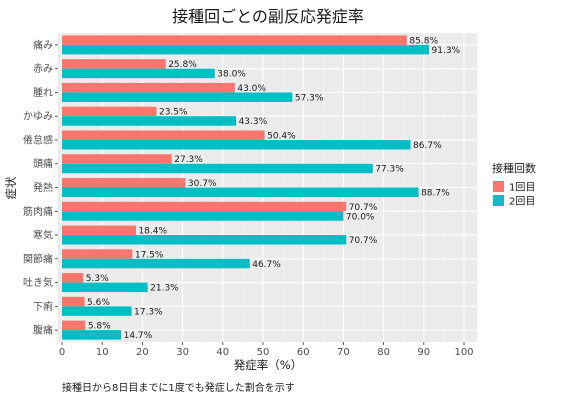 This screenshot has width=567, height=401. What do you see at coordinates (43, 69) in the screenshot?
I see `y-tick-label: 赤み` at bounding box center [43, 69].